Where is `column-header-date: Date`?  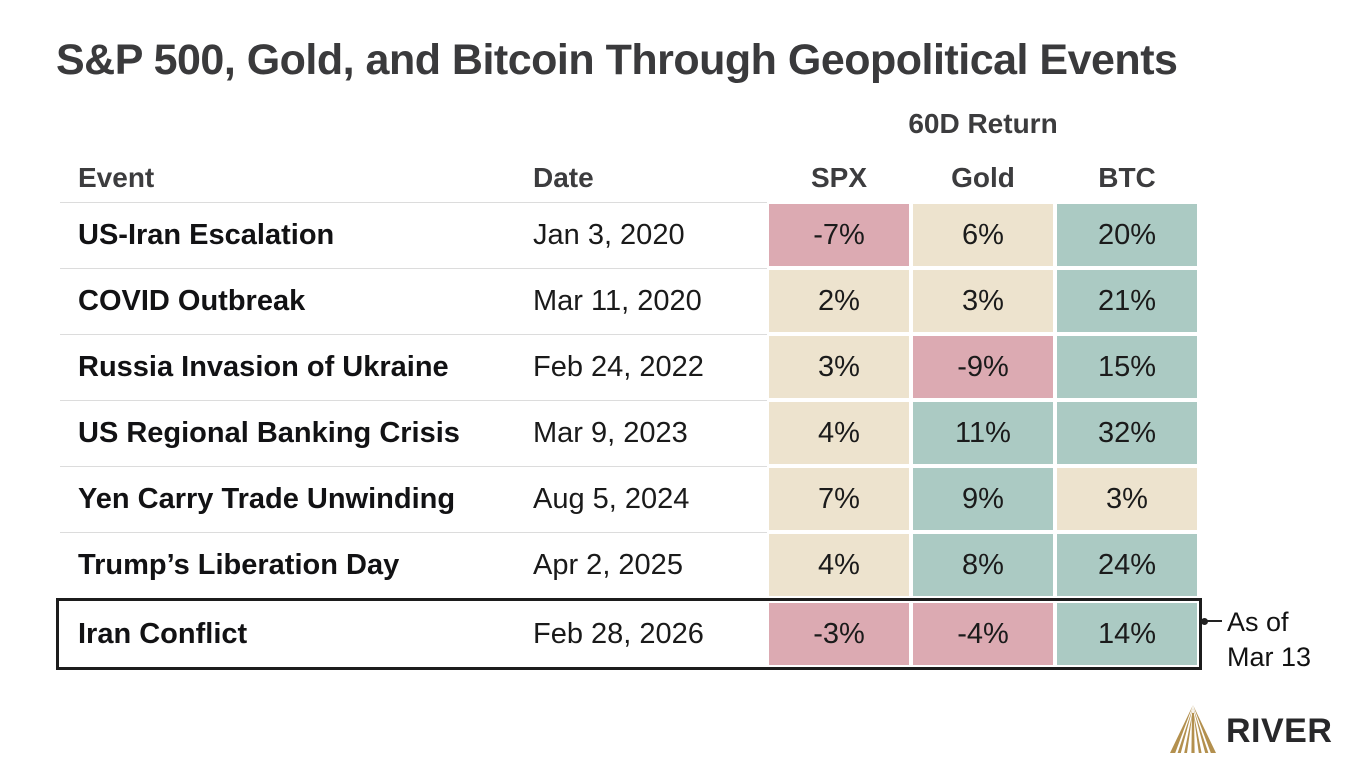
column-header-date: Date is located at coordinates (563, 177).